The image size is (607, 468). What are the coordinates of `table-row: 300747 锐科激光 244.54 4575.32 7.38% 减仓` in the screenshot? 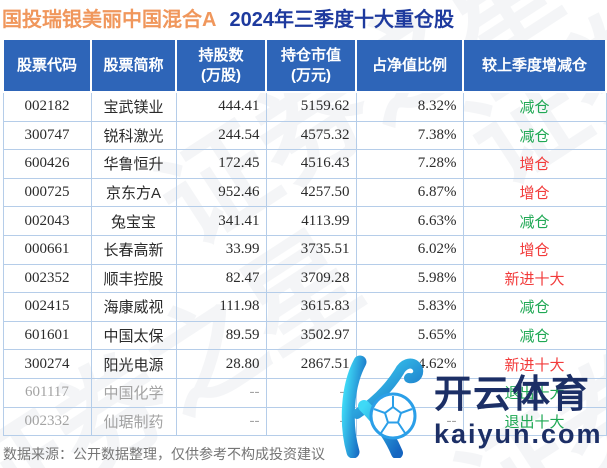 It's located at (304, 135).